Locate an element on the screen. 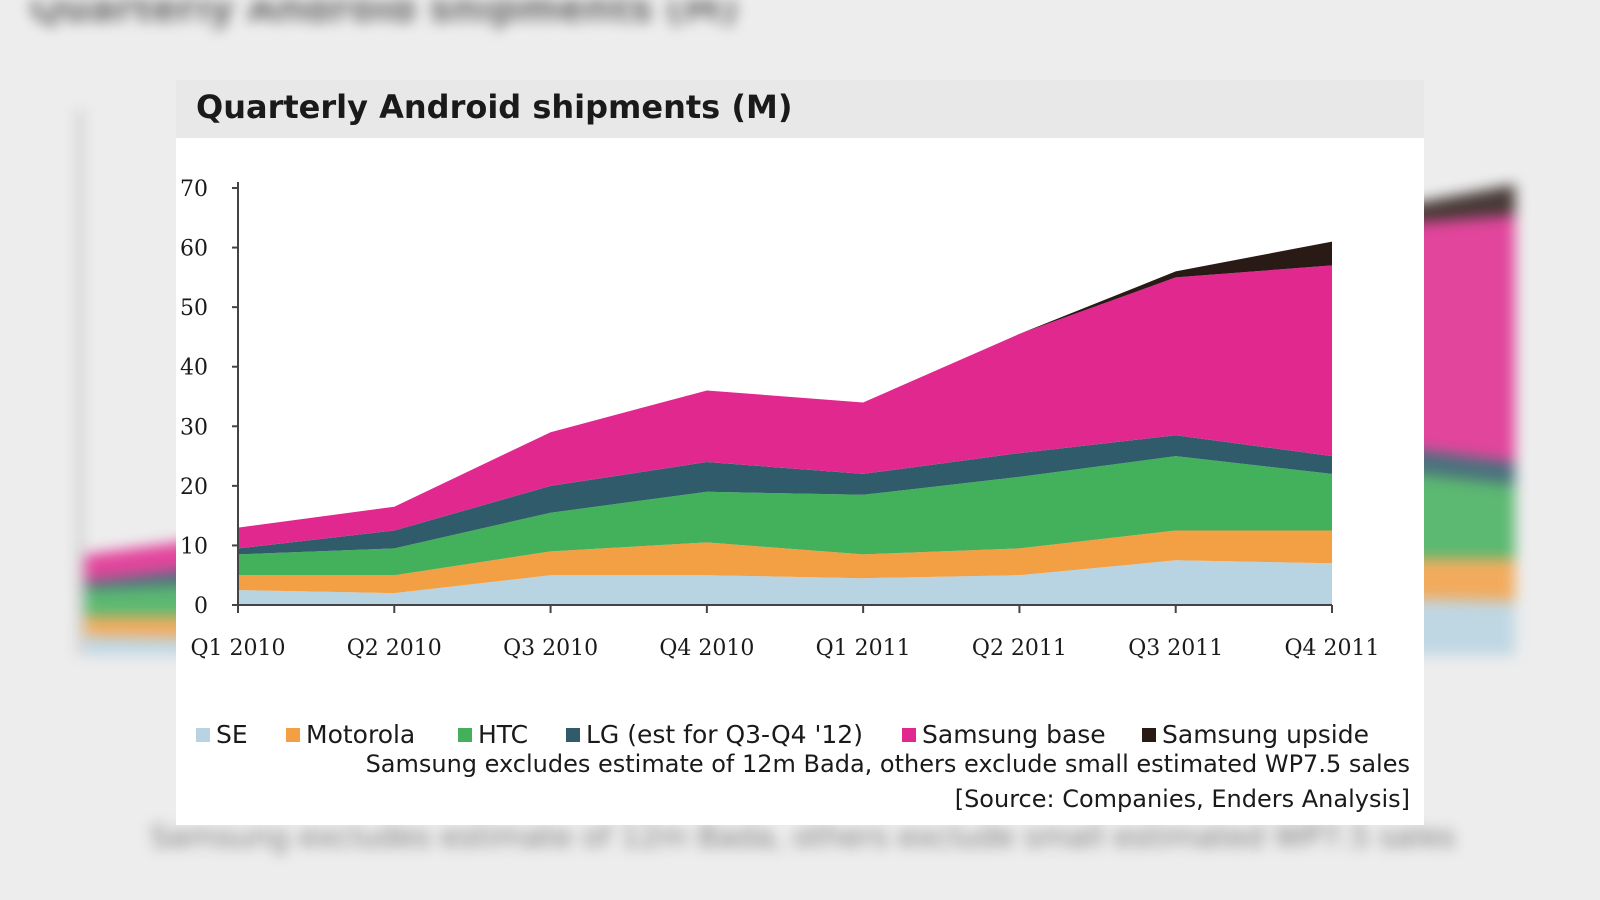  legend-swatch-htc is located at coordinates (465, 734).